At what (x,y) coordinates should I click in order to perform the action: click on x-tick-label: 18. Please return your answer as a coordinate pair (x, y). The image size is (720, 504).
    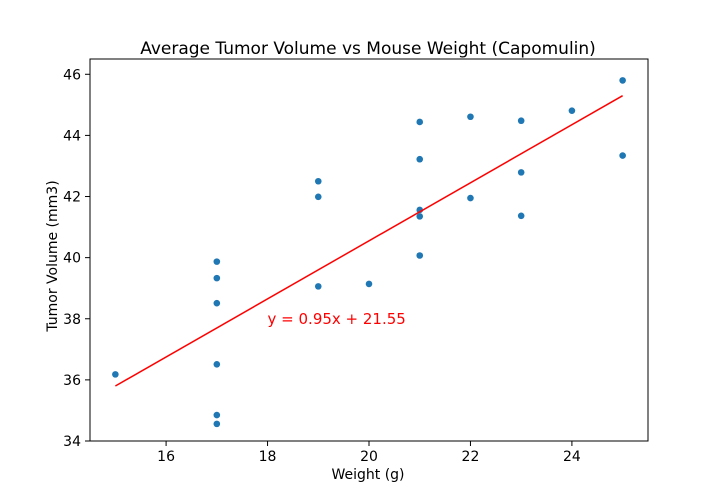
    Looking at the image, I should click on (268, 457).